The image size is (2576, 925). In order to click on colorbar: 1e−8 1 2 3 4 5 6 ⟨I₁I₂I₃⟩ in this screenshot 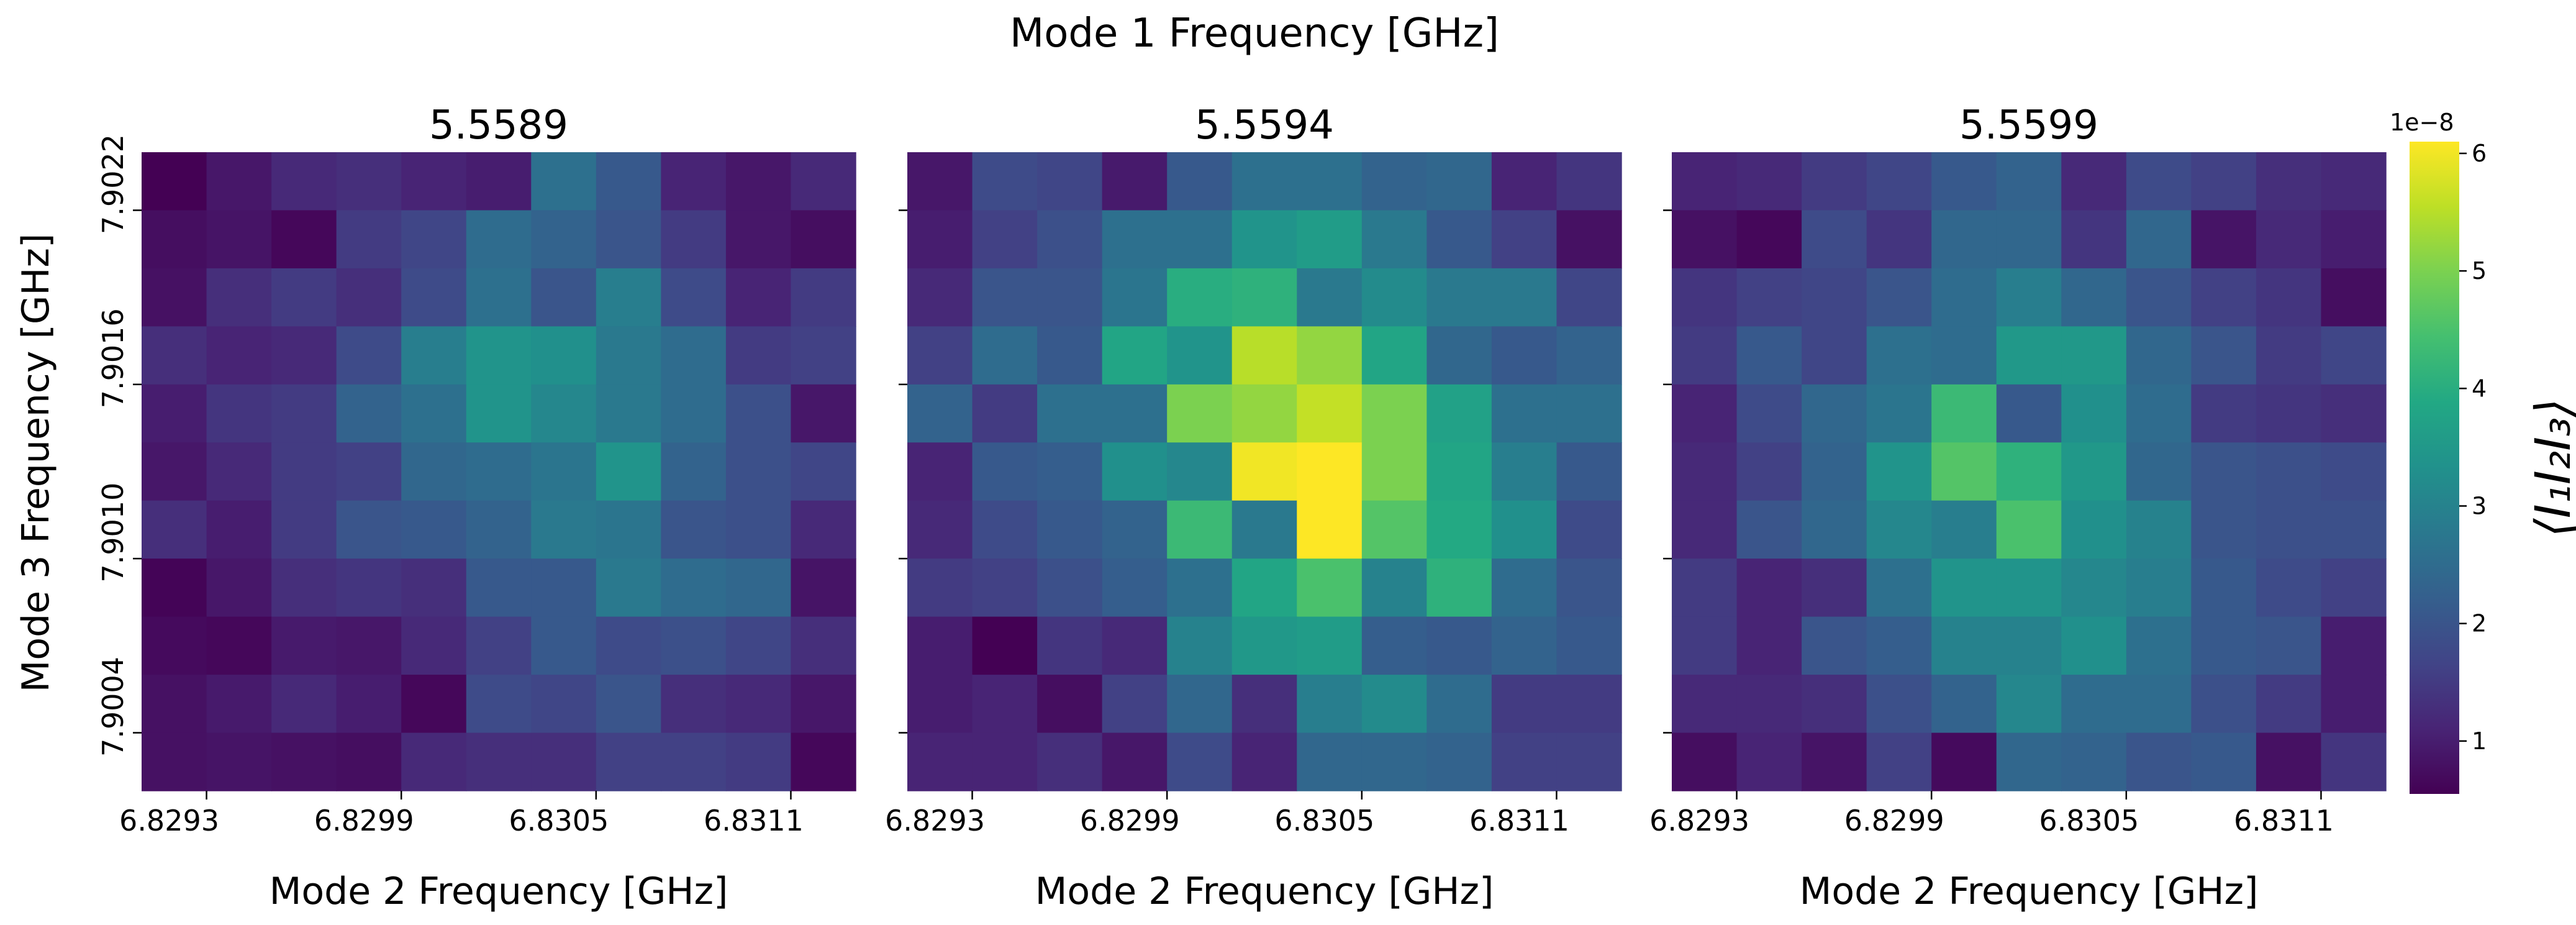, I will do `click(2483, 451)`.